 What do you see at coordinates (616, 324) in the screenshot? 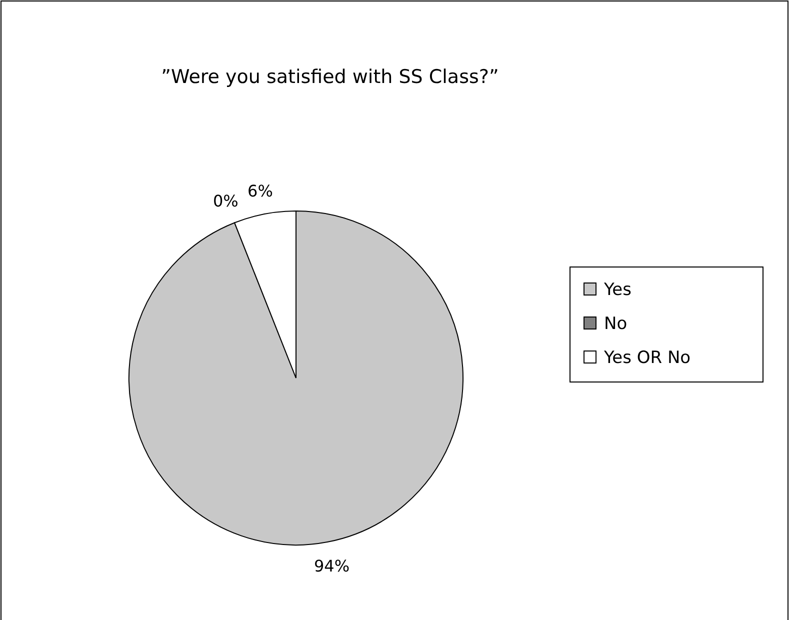
I see `legend-label: No` at bounding box center [616, 324].